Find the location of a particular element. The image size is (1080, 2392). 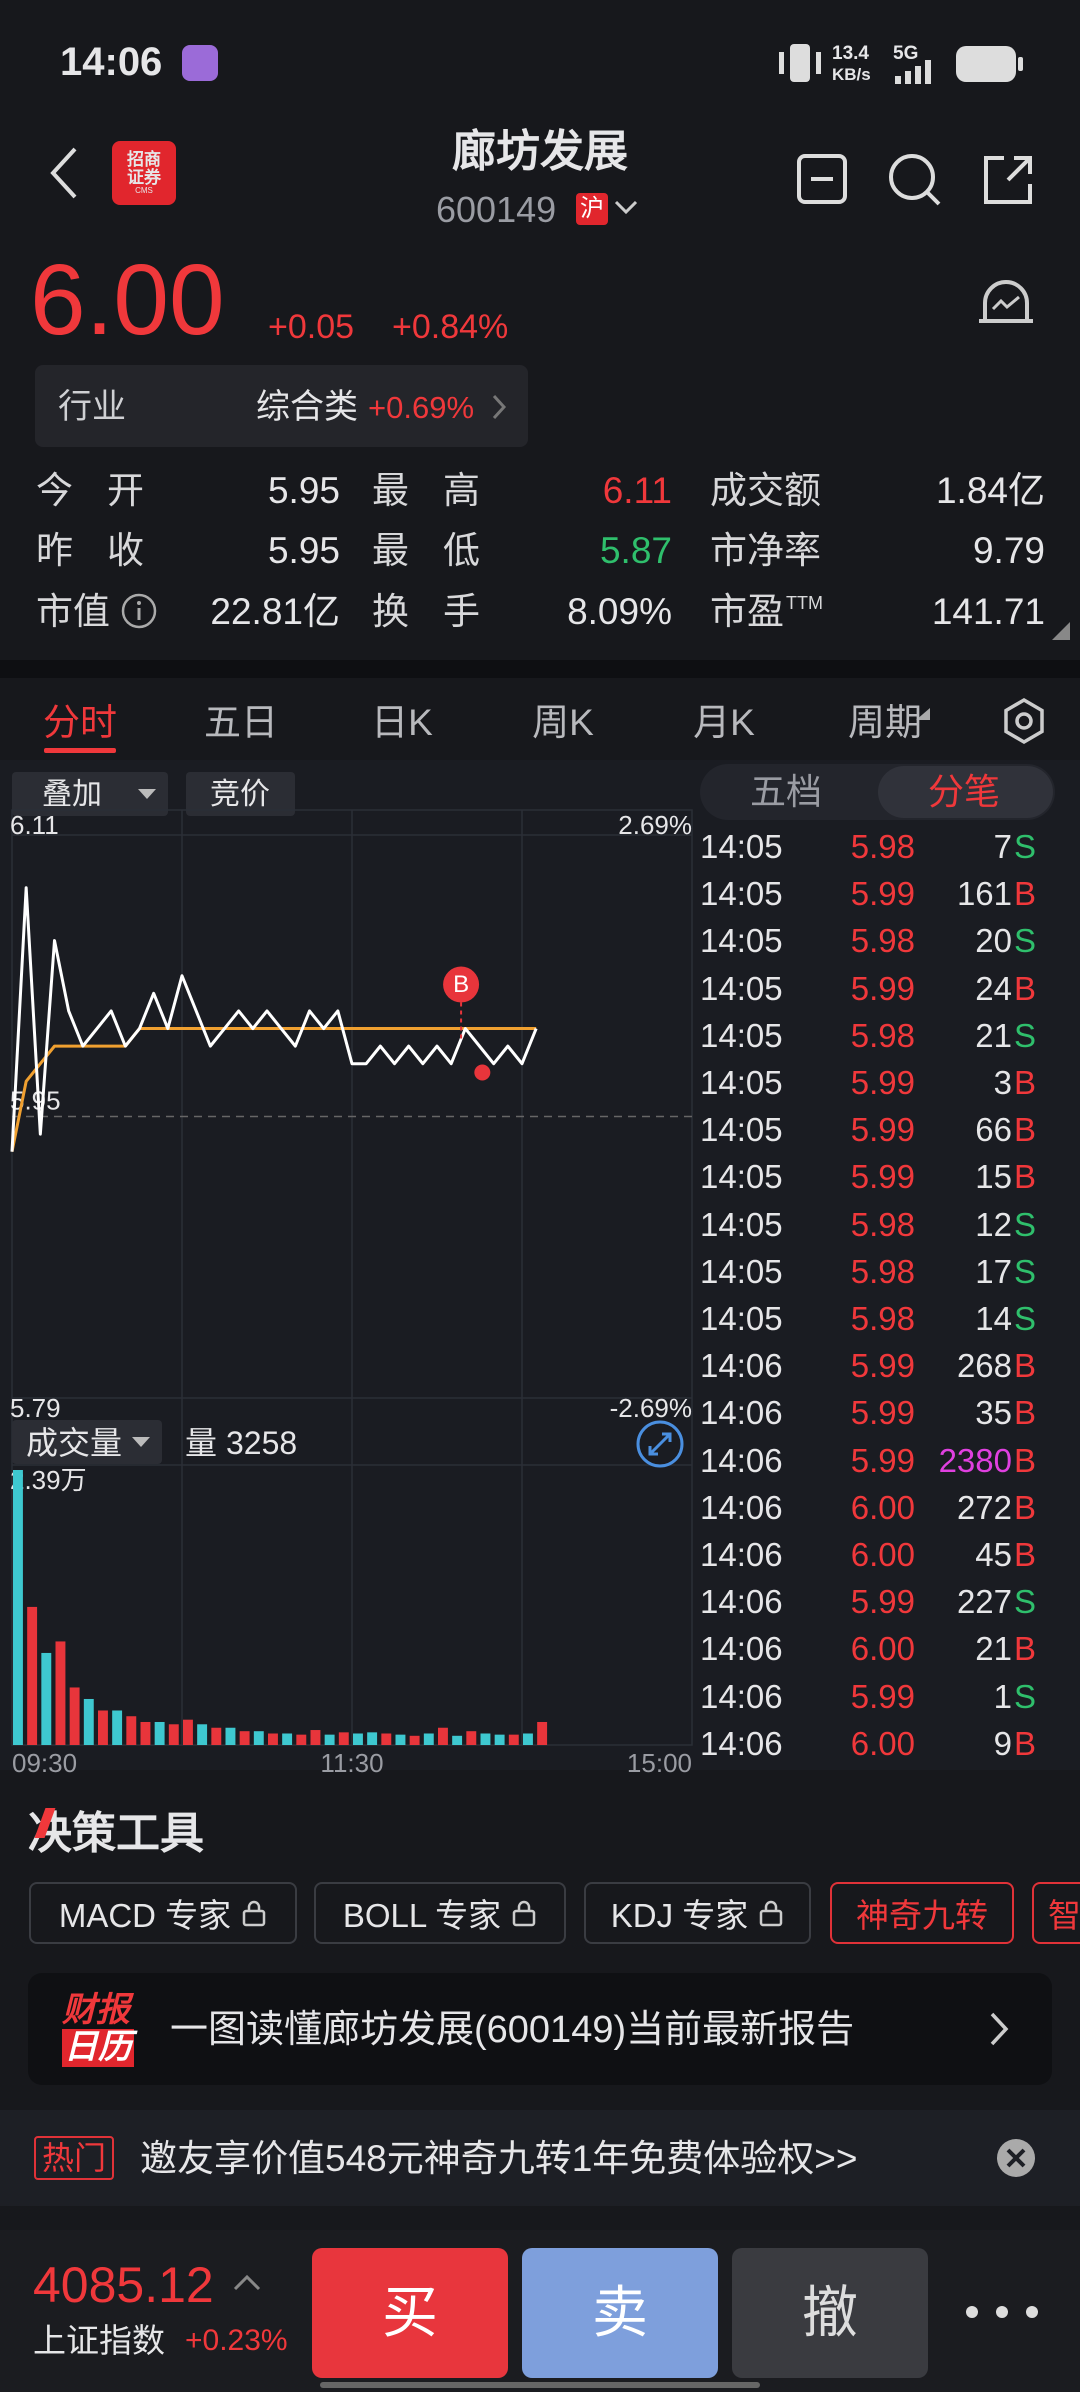

y2-tick-label: -2.69% is located at coordinates (651, 1408).